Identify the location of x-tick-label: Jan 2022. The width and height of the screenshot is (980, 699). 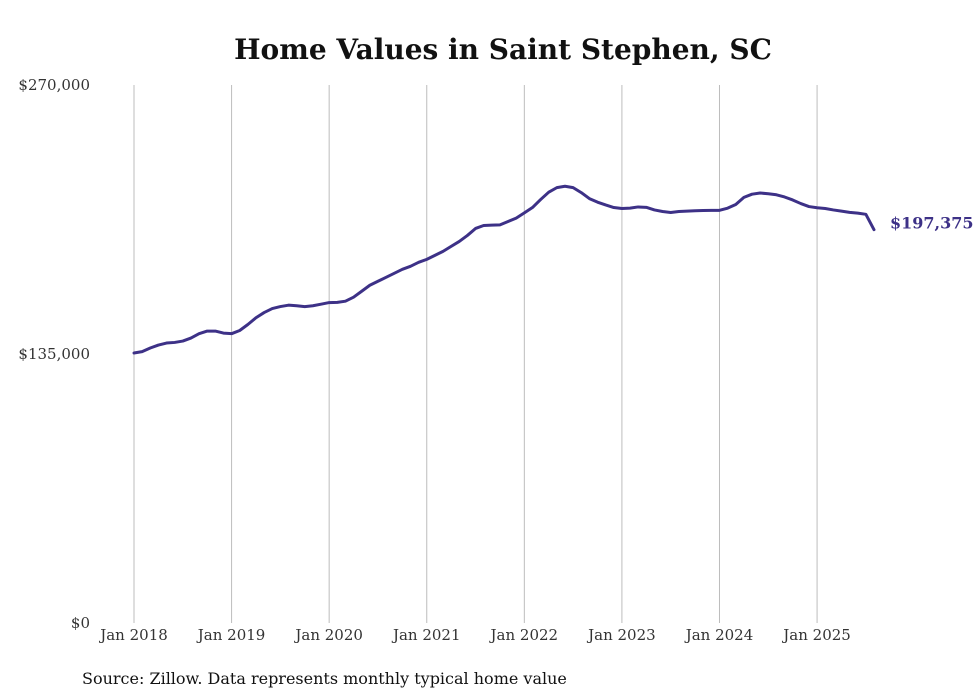
(524, 635).